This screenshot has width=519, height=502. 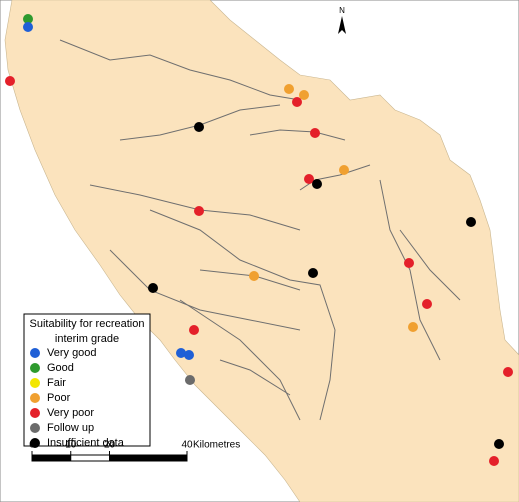 I want to click on scale-bar: 0 10 20 40 Kilometres, so click(x=134, y=451).